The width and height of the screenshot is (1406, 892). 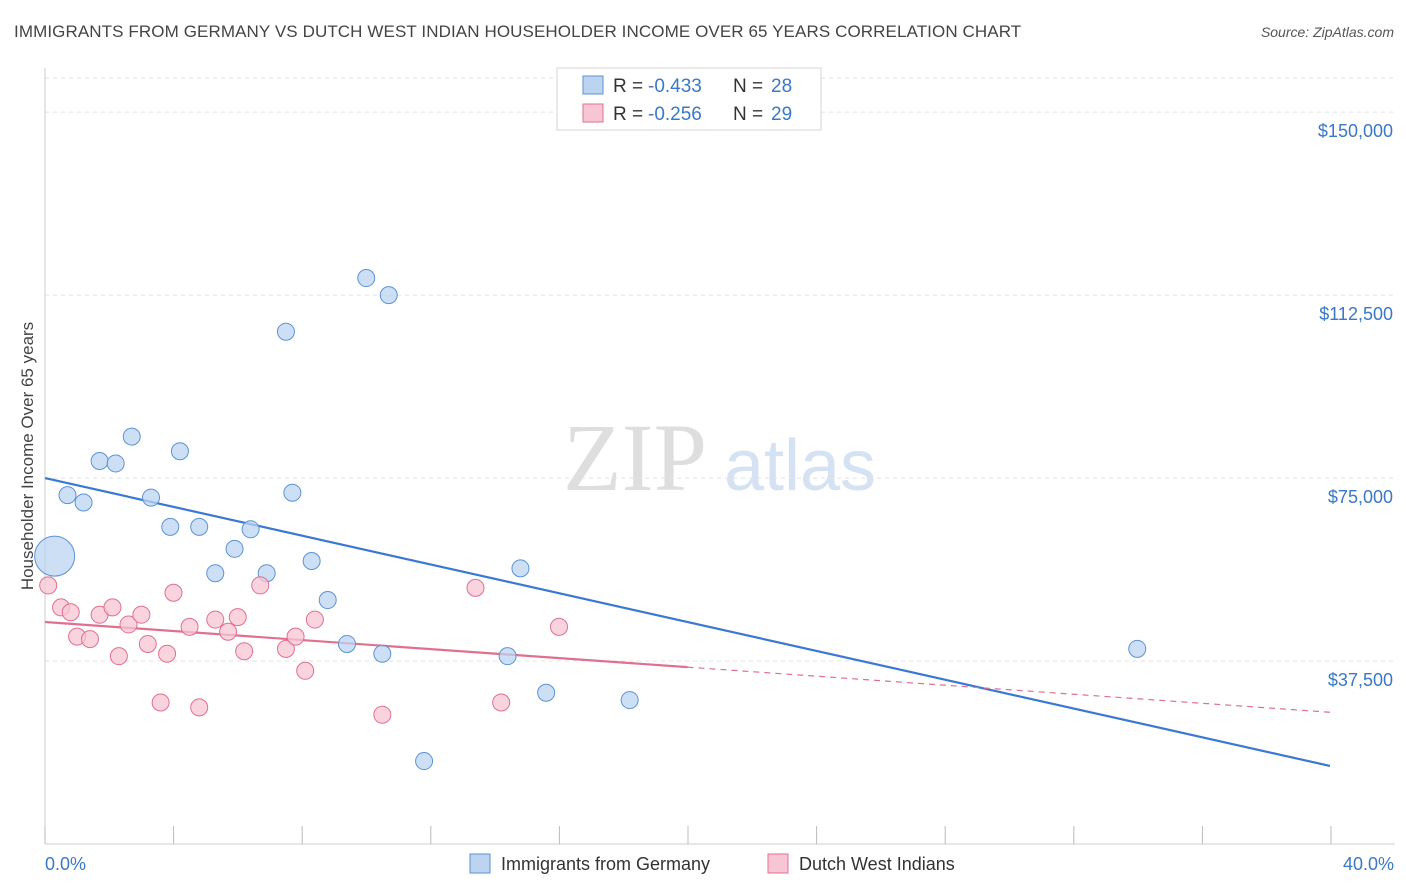 What do you see at coordinates (689, 99) in the screenshot?
I see `legend: R = -0.433 N = 28 R = -0.256 N = 29` at bounding box center [689, 99].